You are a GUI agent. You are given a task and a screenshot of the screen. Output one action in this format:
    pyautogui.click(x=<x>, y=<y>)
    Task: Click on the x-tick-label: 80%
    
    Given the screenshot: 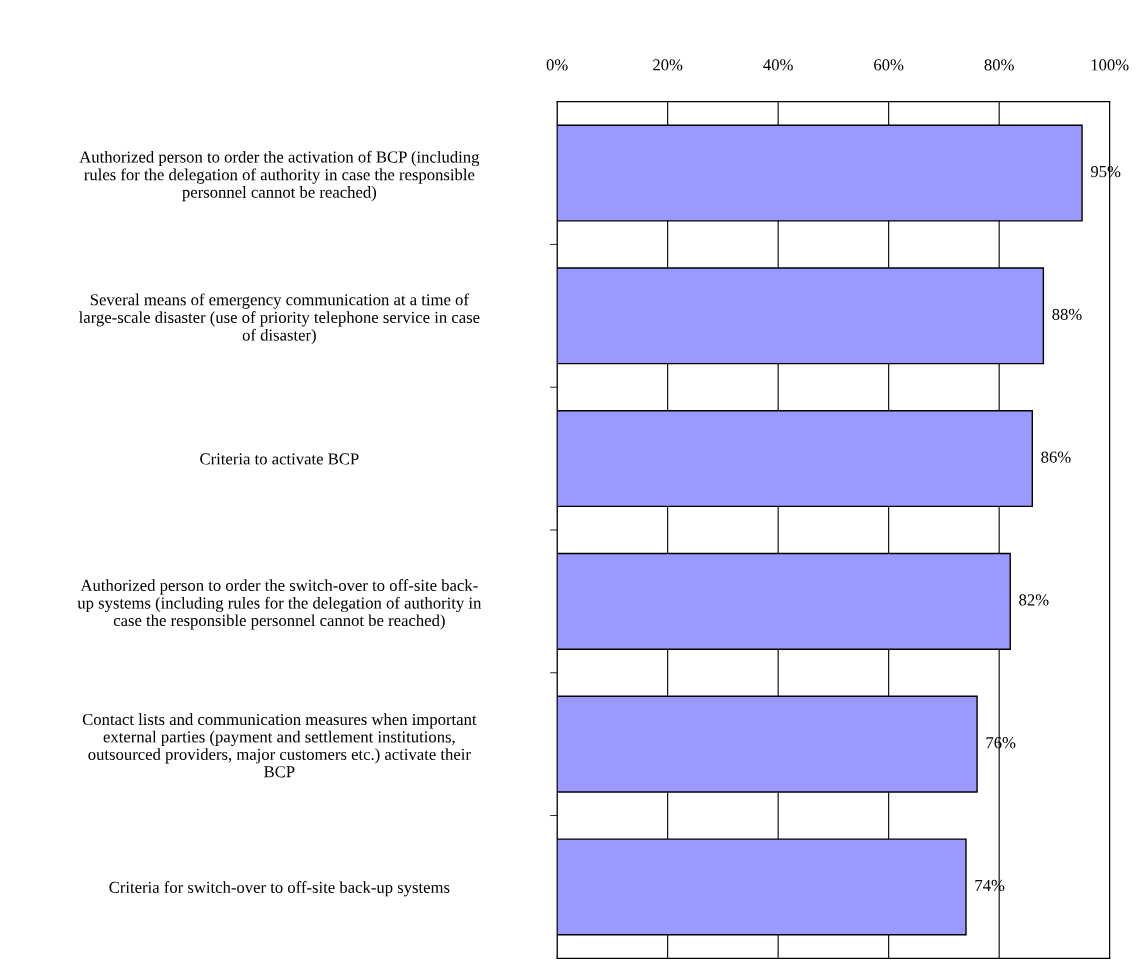 What is the action you would take?
    pyautogui.click(x=999, y=65)
    